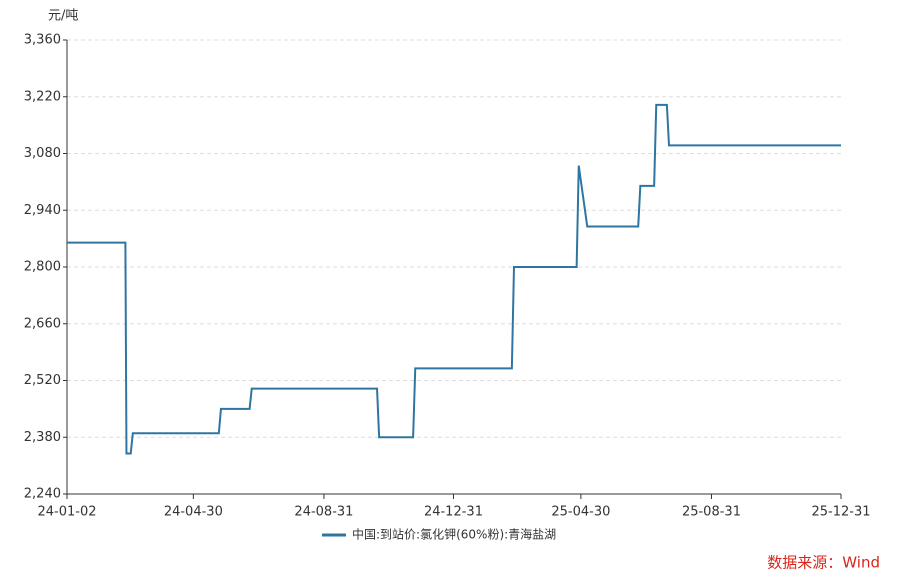 The width and height of the screenshot is (908, 578). Describe the element at coordinates (42, 40) in the screenshot. I see `y-tick-label: 3,360` at that location.